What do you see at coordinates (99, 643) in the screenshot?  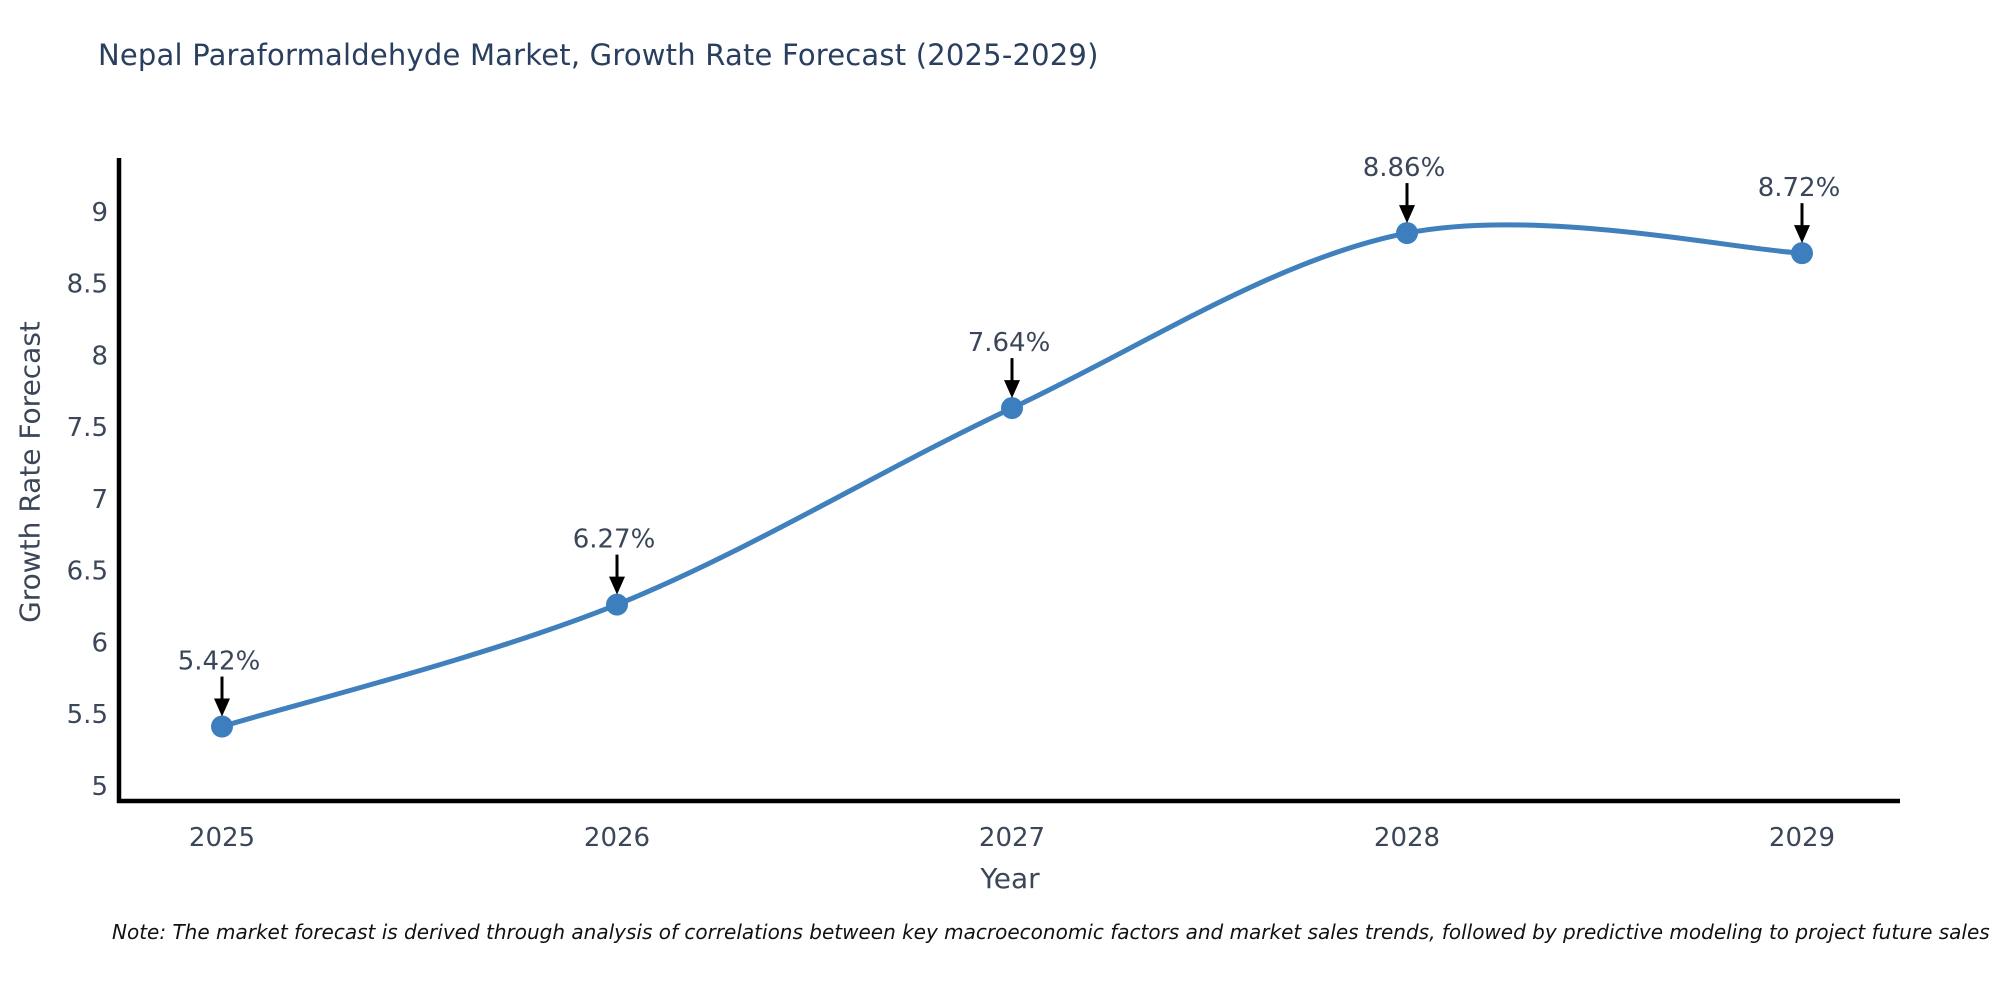 I see `y-tick-label: 6` at bounding box center [99, 643].